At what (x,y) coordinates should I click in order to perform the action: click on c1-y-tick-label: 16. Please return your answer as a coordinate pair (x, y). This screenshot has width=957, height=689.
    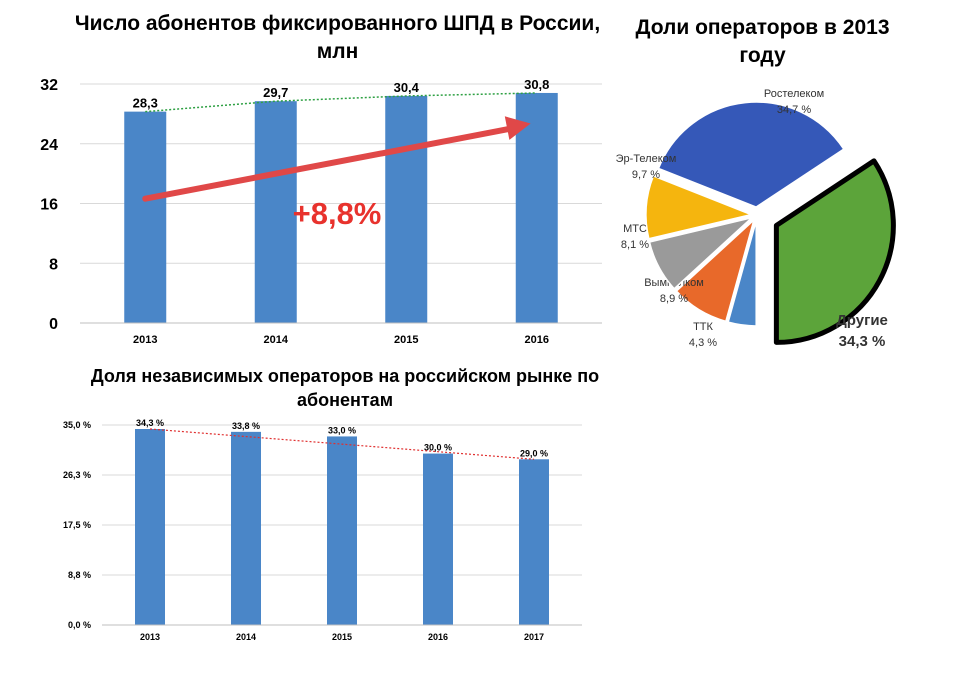
    Looking at the image, I should click on (49, 205).